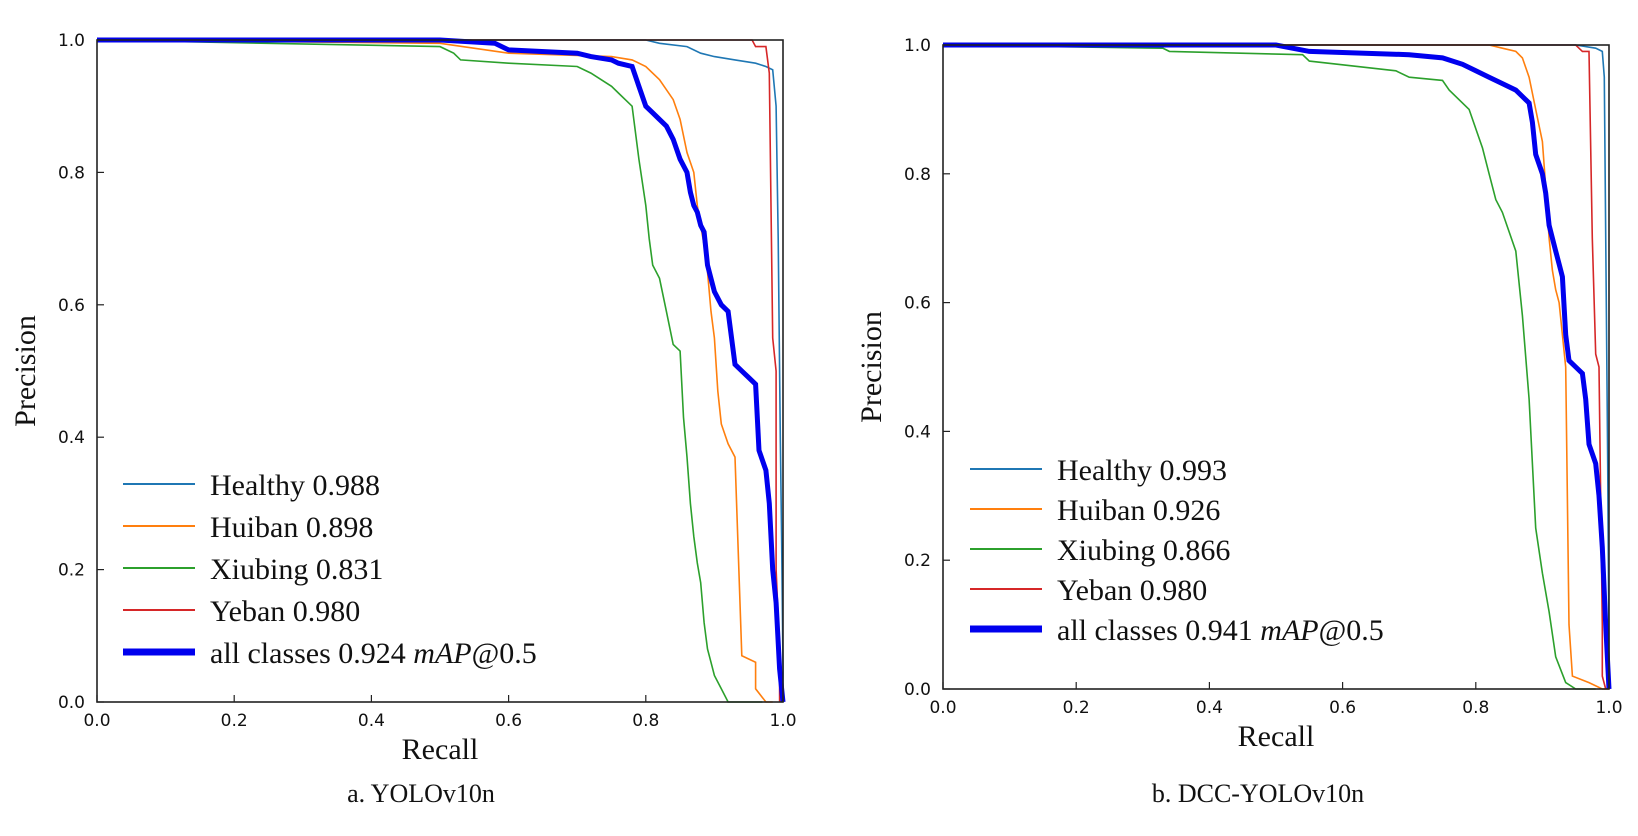 The image size is (1638, 836). I want to click on legend-entry: Xiubing 0.866, so click(1143, 550).